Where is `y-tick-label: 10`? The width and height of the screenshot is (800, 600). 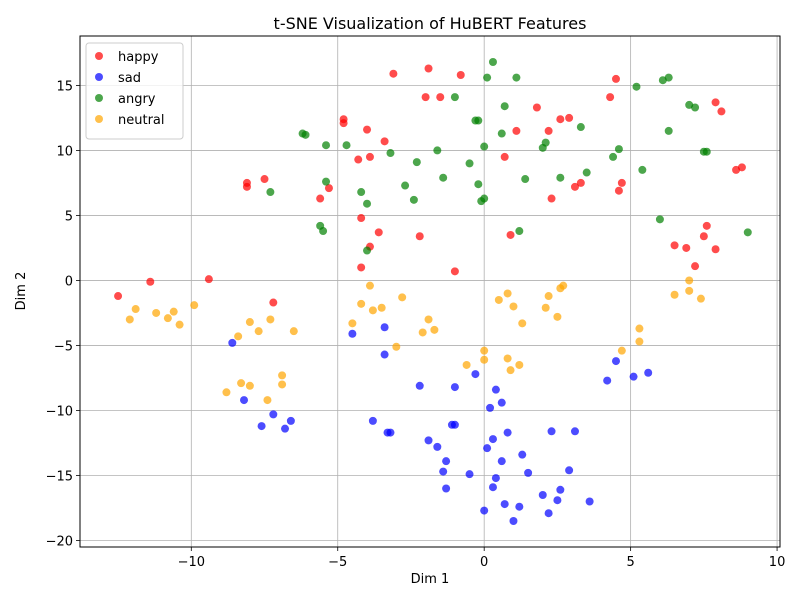 y-tick-label: 10 is located at coordinates (64, 151).